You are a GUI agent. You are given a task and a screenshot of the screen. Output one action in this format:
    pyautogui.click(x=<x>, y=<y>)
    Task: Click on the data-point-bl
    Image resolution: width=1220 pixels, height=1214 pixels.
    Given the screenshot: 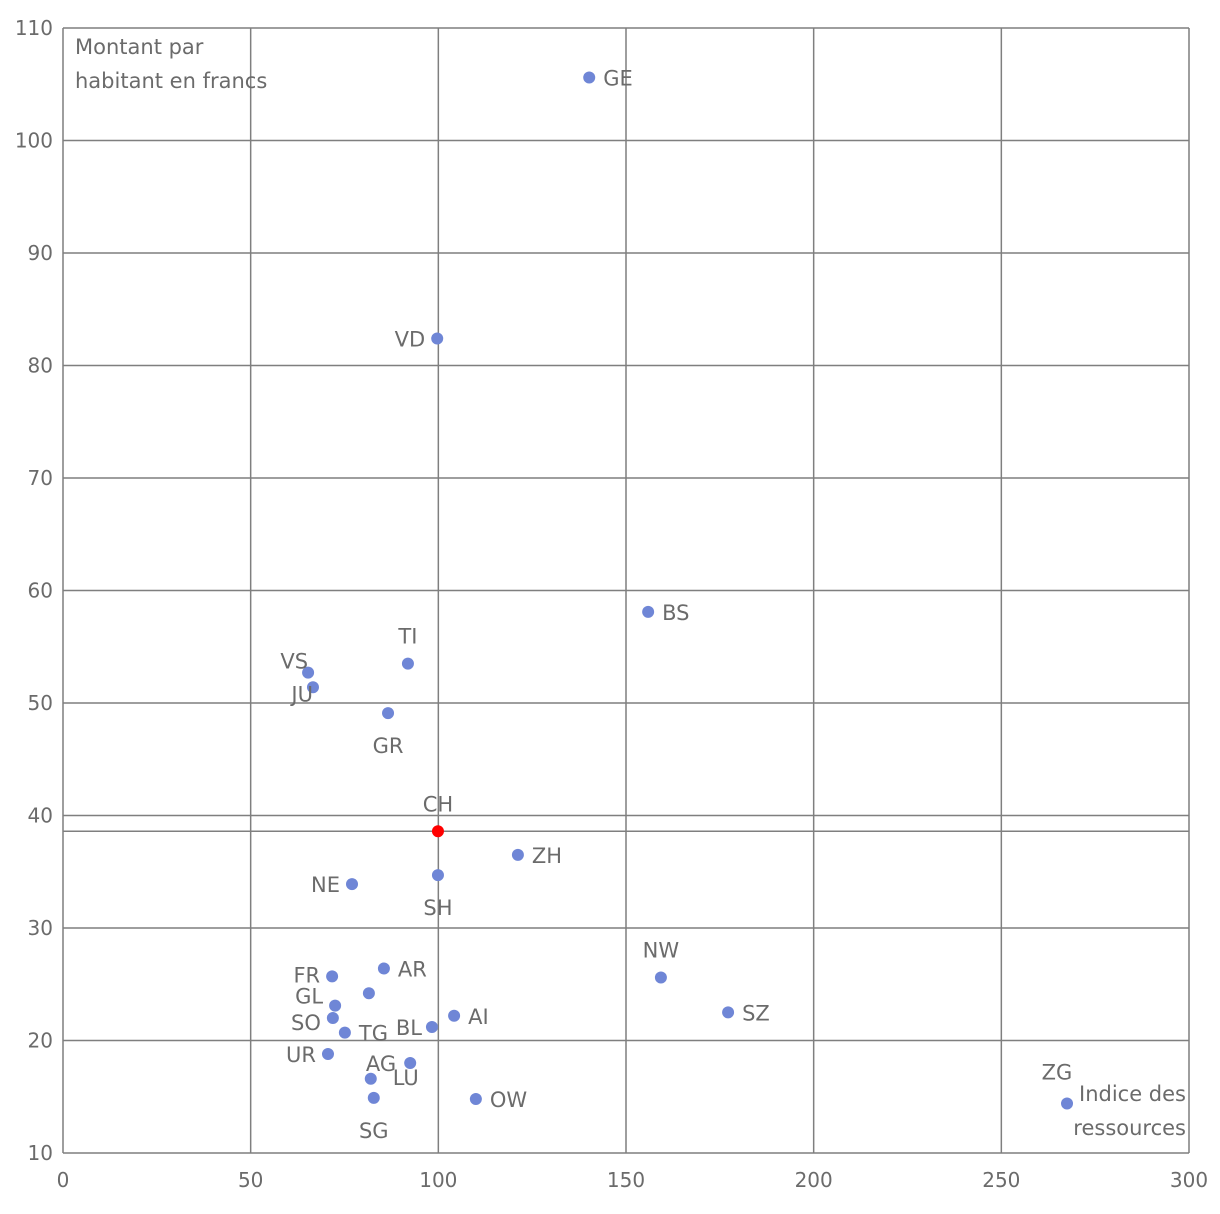 What is the action you would take?
    pyautogui.click(x=431, y=1027)
    